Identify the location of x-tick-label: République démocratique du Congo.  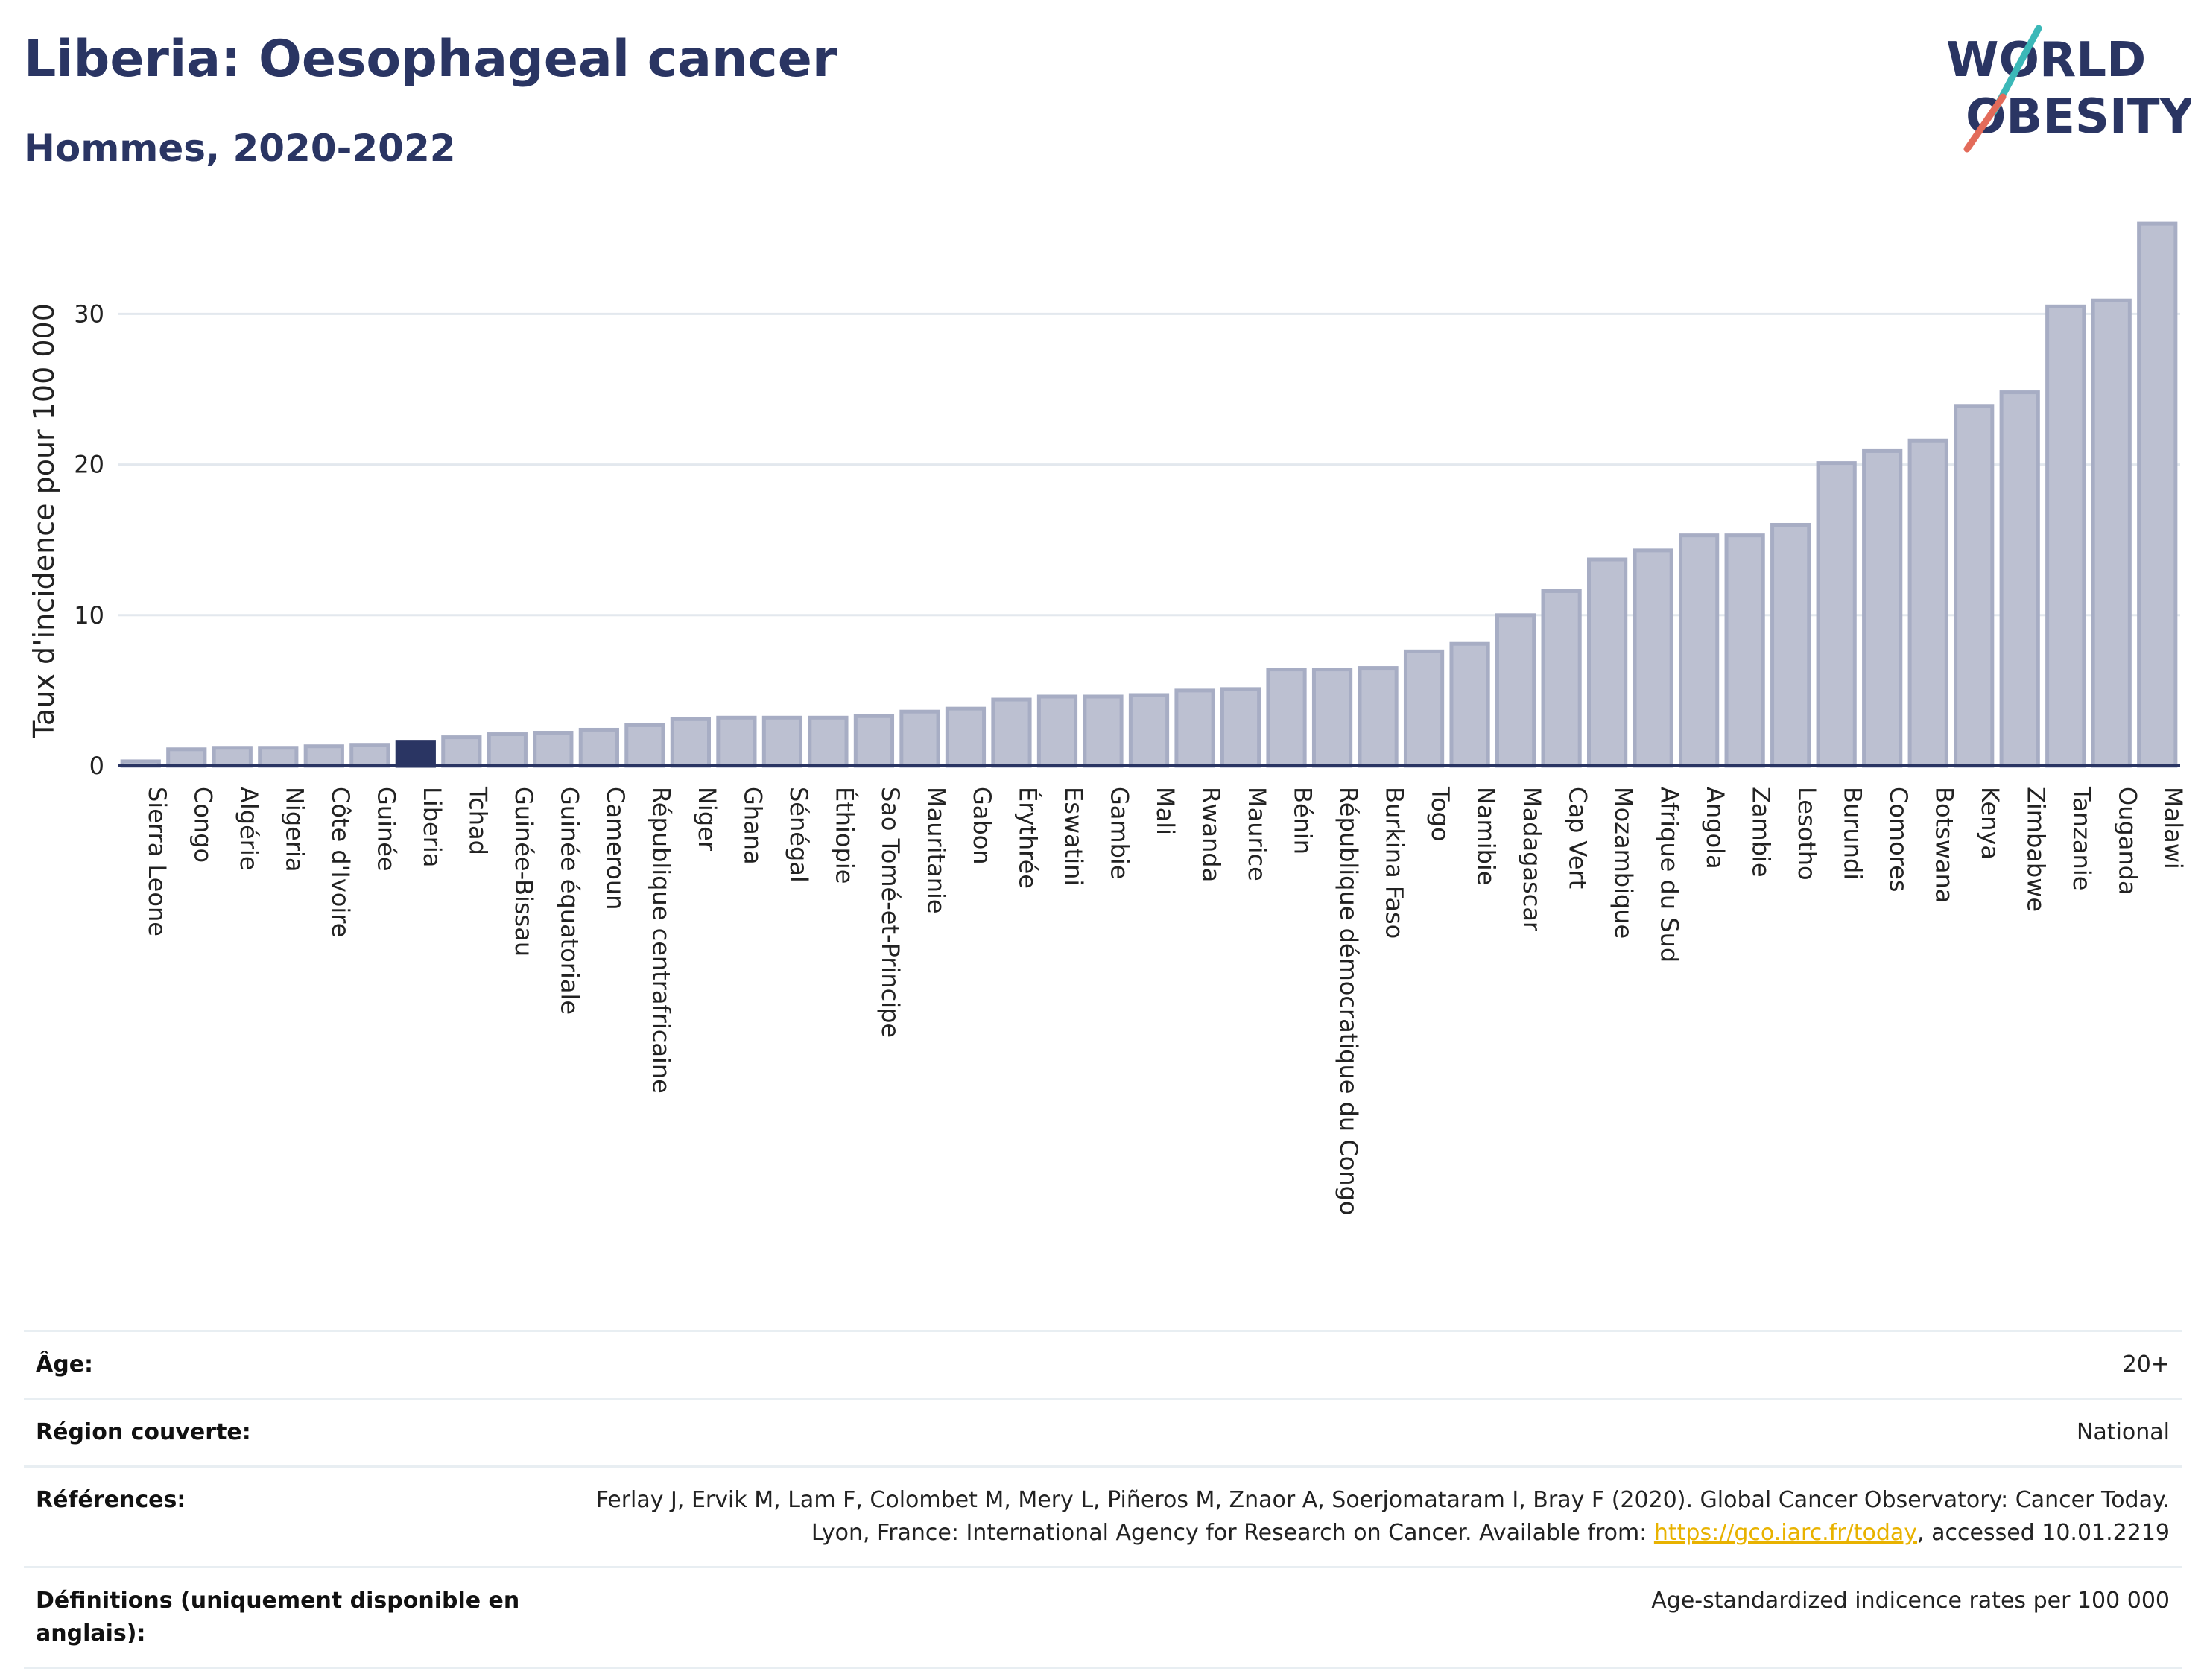
(1348, 1001).